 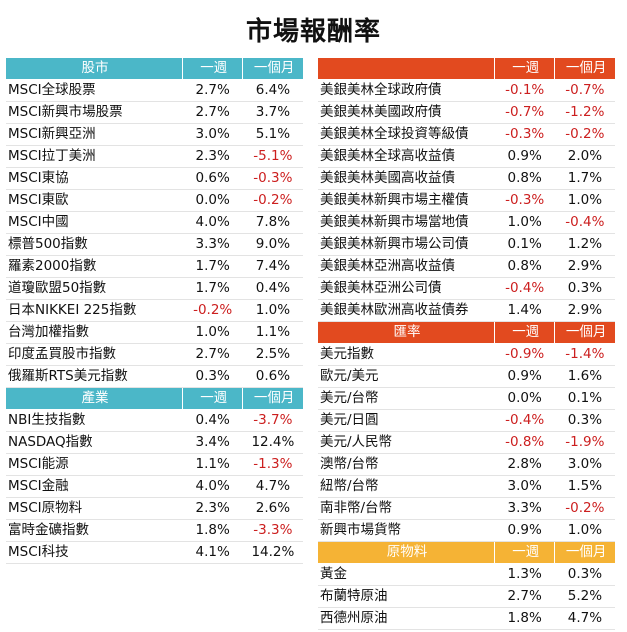 I want to click on table-row: 布蘭特原油 2.7% 5.2%, so click(x=466, y=596).